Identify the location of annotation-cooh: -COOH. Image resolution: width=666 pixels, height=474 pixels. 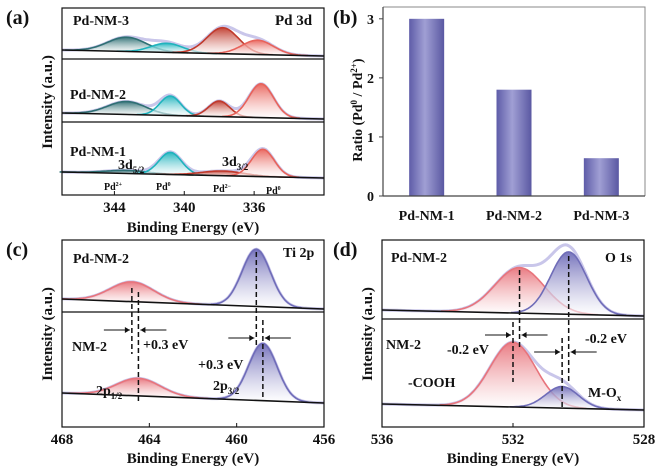
(432, 383).